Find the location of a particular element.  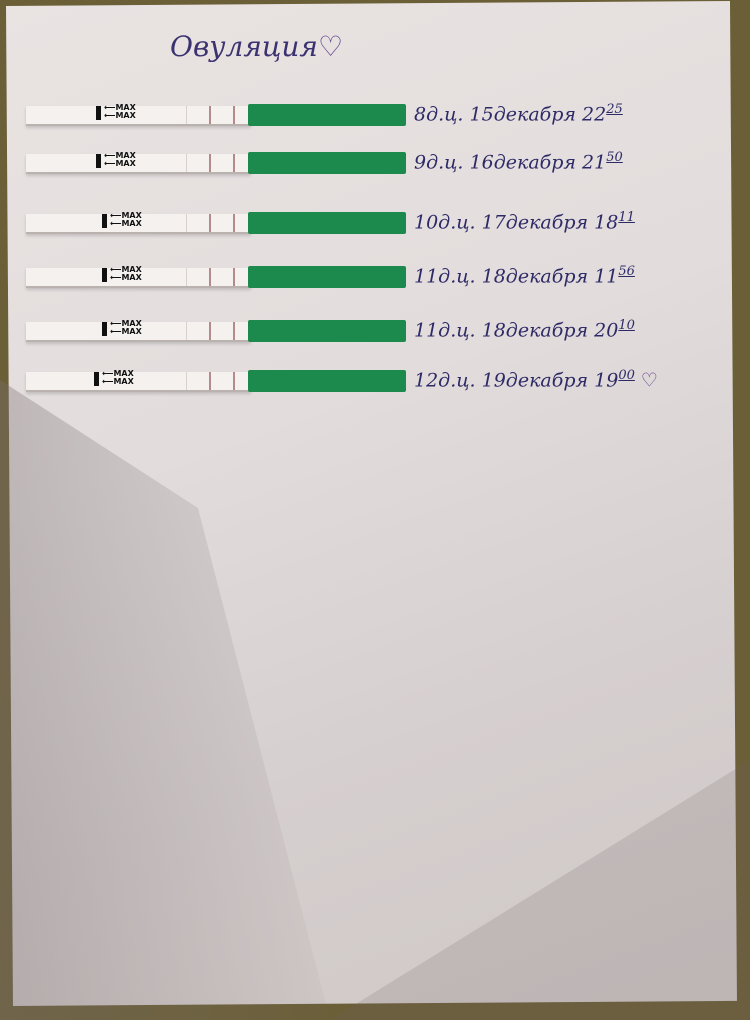

hour: 19 is located at coordinates (606, 380).